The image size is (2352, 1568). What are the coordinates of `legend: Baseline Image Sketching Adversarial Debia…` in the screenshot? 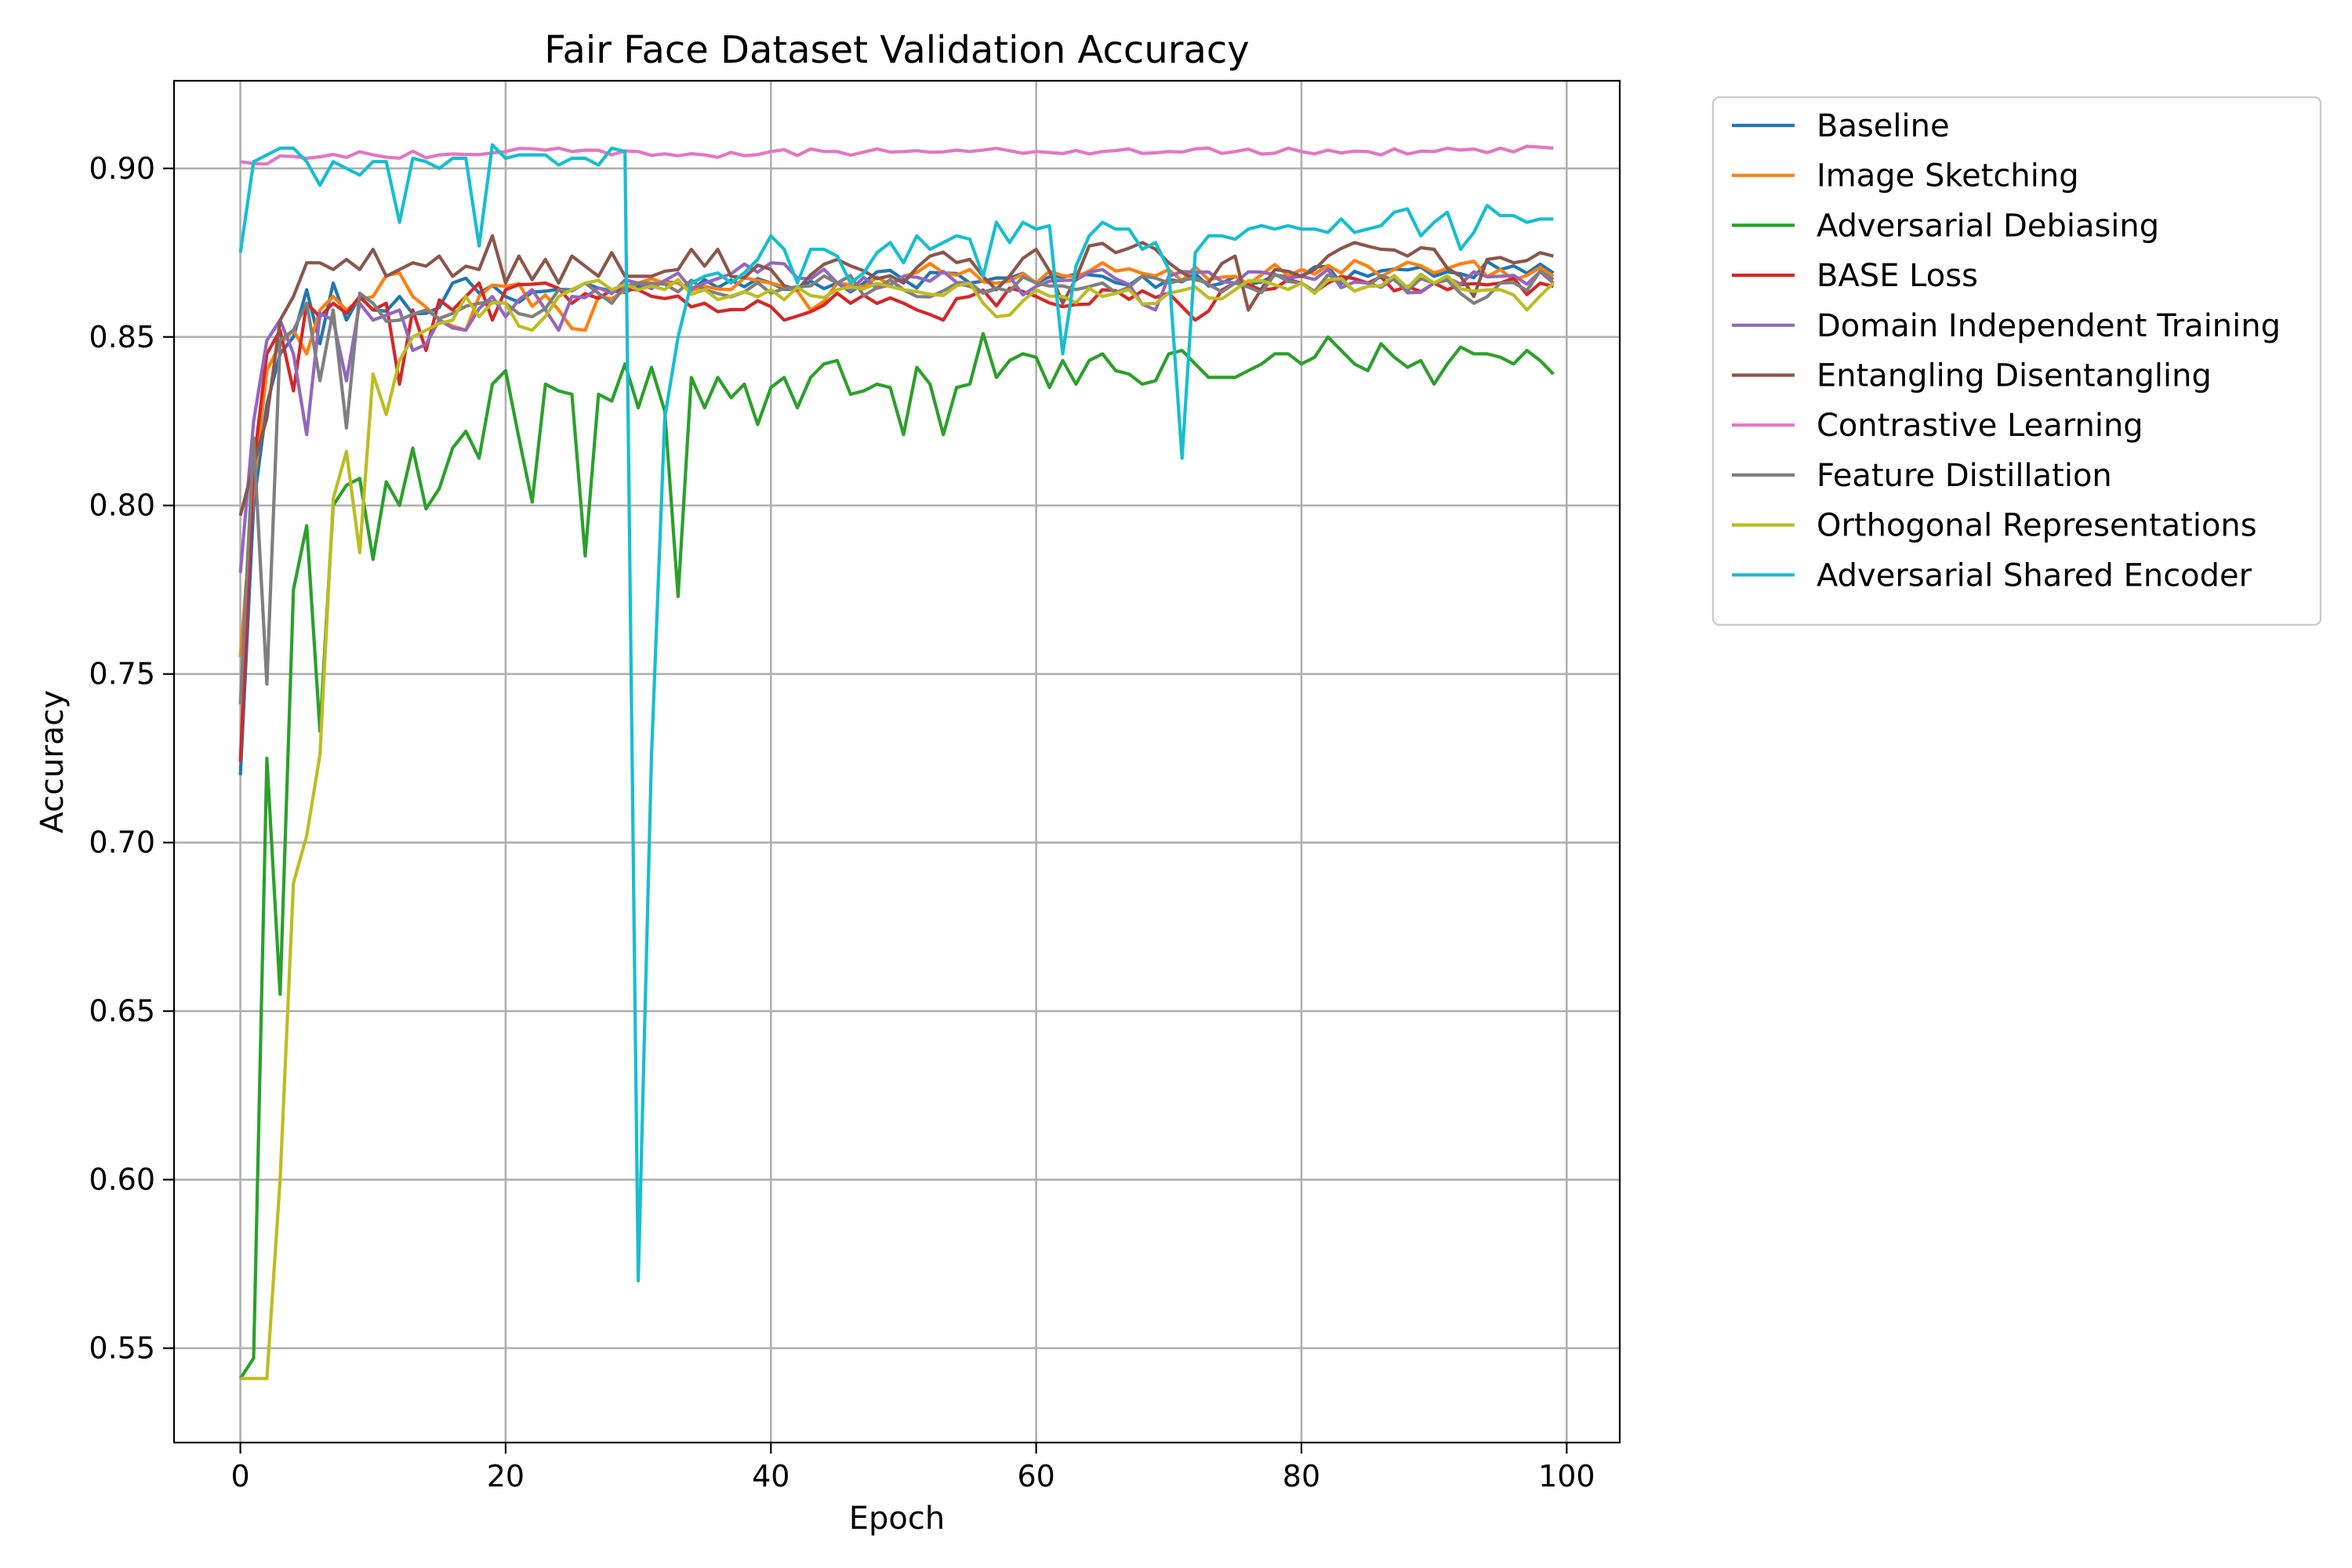 It's located at (2016, 361).